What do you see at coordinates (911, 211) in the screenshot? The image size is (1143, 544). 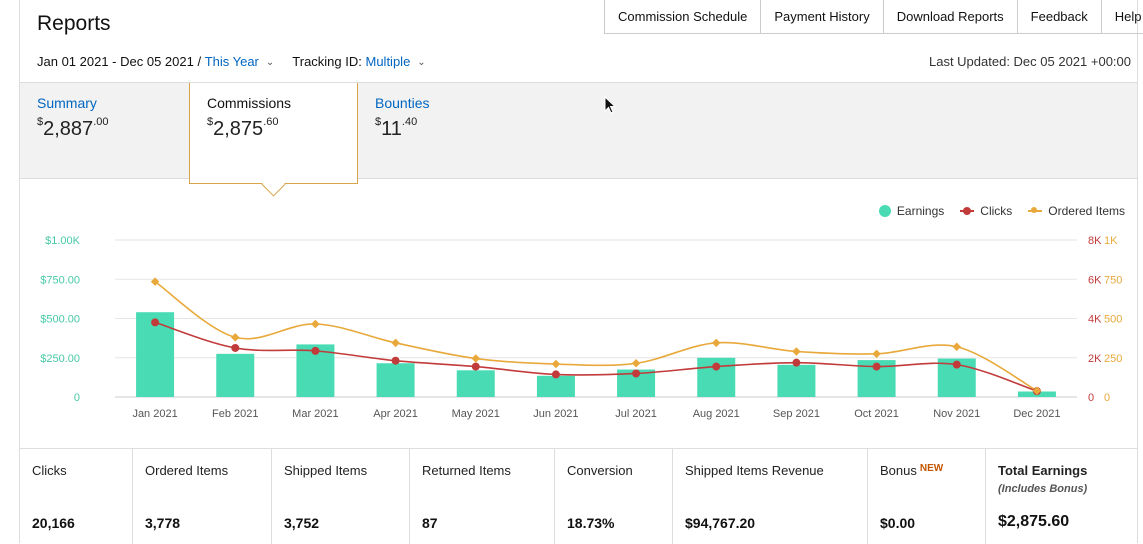 I see `legend-earnings: Earnings` at bounding box center [911, 211].